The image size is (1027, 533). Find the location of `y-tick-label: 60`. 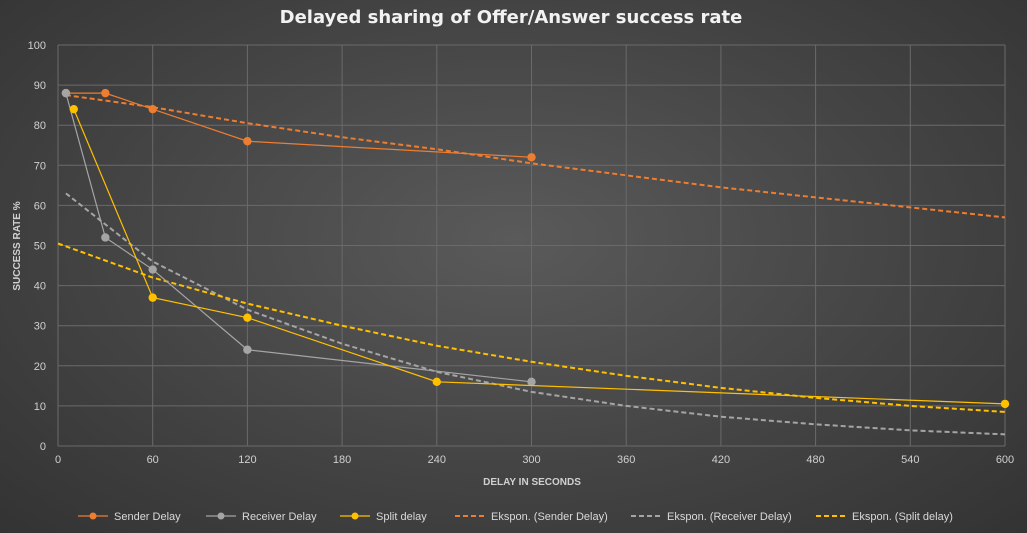

y-tick-label: 60 is located at coordinates (40, 206).